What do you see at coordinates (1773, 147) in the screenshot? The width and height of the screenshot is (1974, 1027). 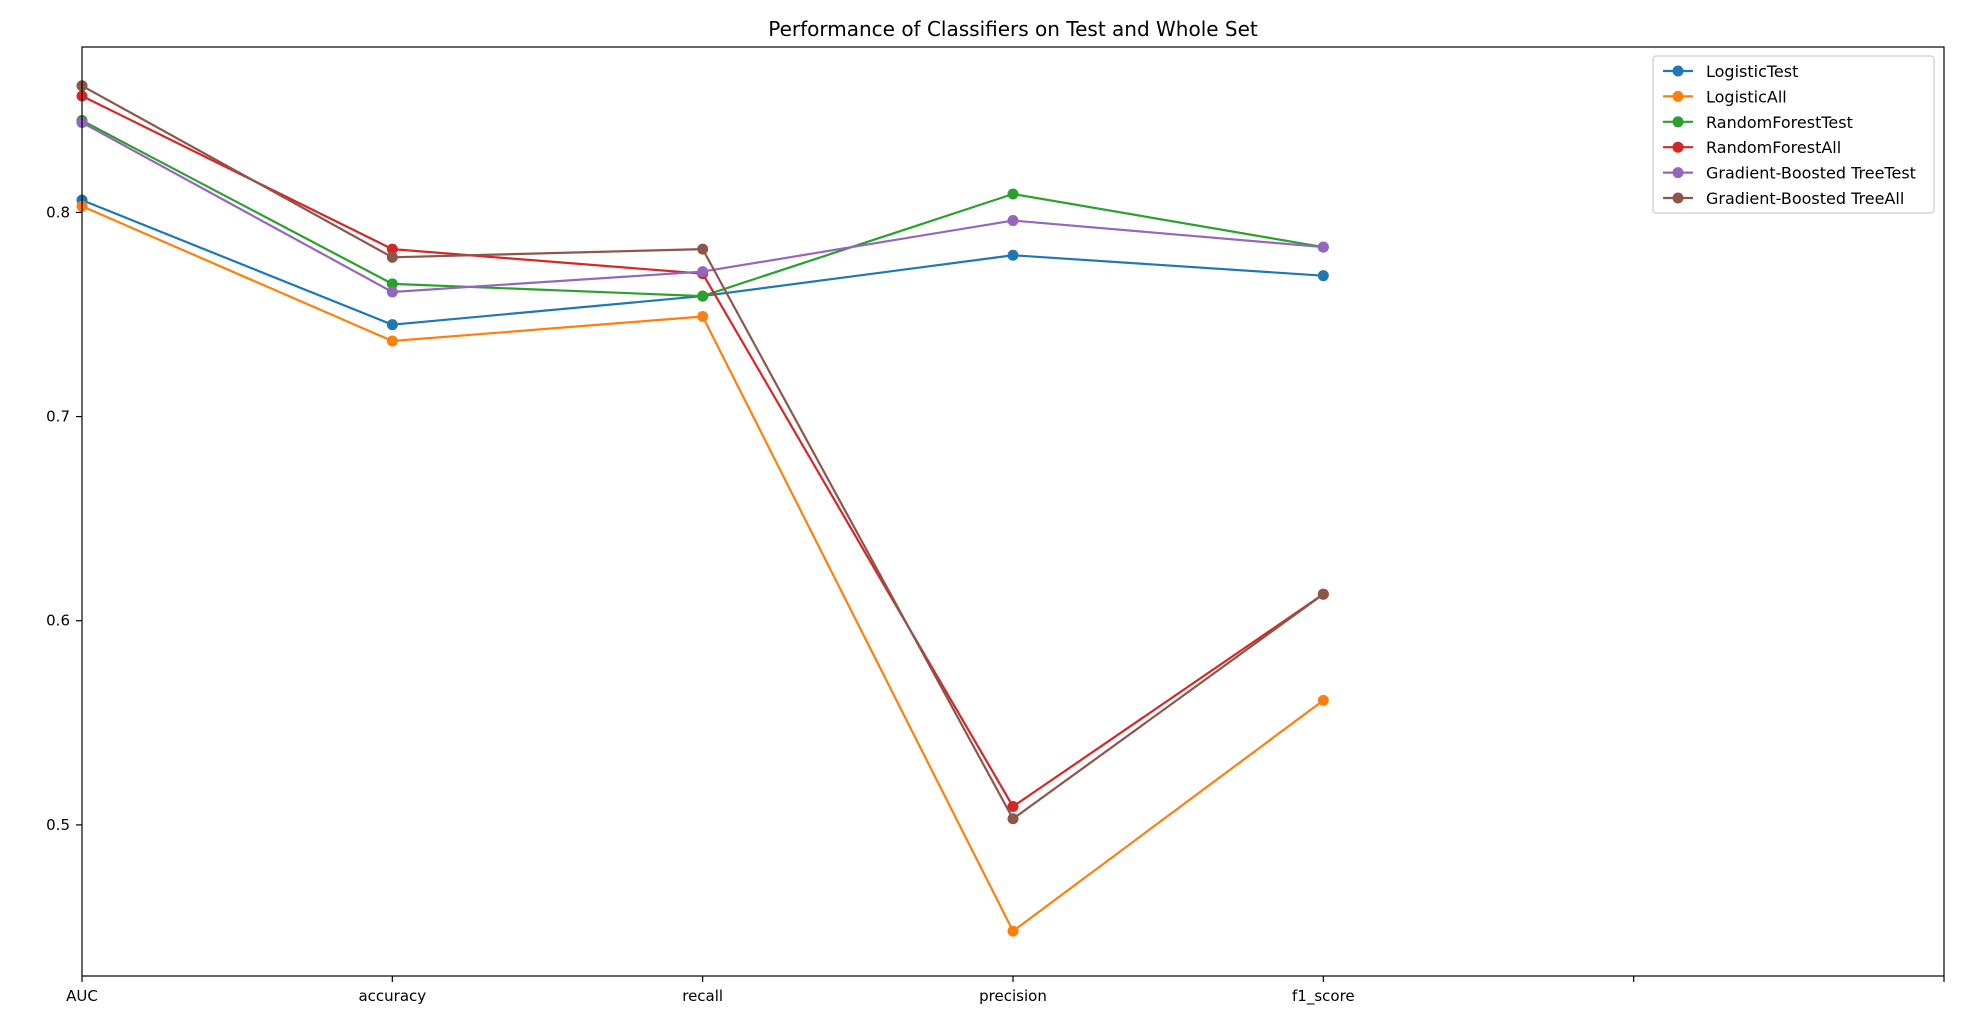 I see `legend-label: RandomForestAll` at bounding box center [1773, 147].